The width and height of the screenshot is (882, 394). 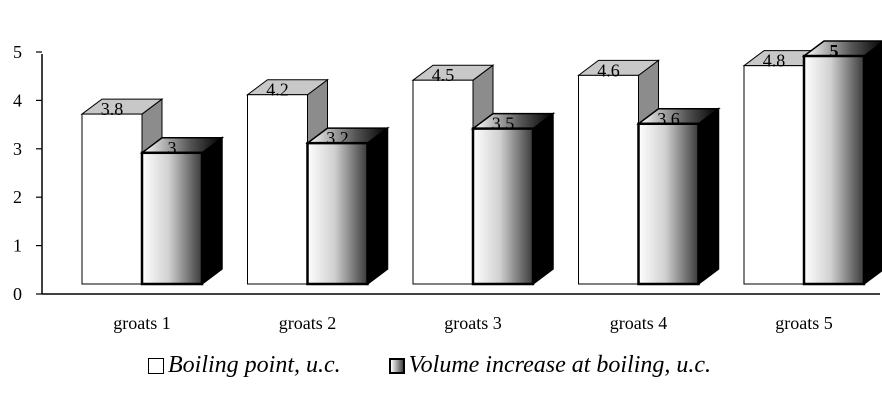 What do you see at coordinates (337, 138) in the screenshot?
I see `data-label-volume-increase: 3.2` at bounding box center [337, 138].